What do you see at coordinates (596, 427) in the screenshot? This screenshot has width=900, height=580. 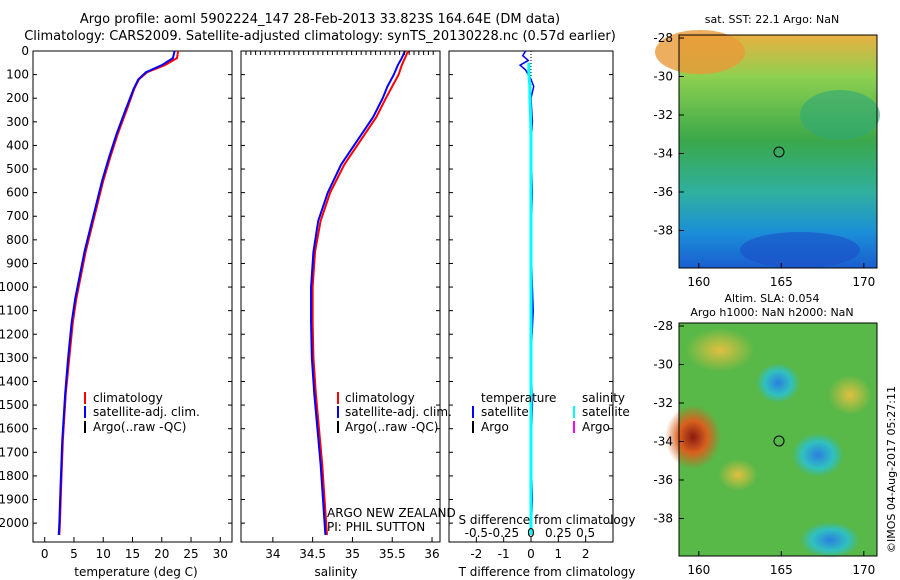 I see `legend-s-argo-label: Argo` at bounding box center [596, 427].